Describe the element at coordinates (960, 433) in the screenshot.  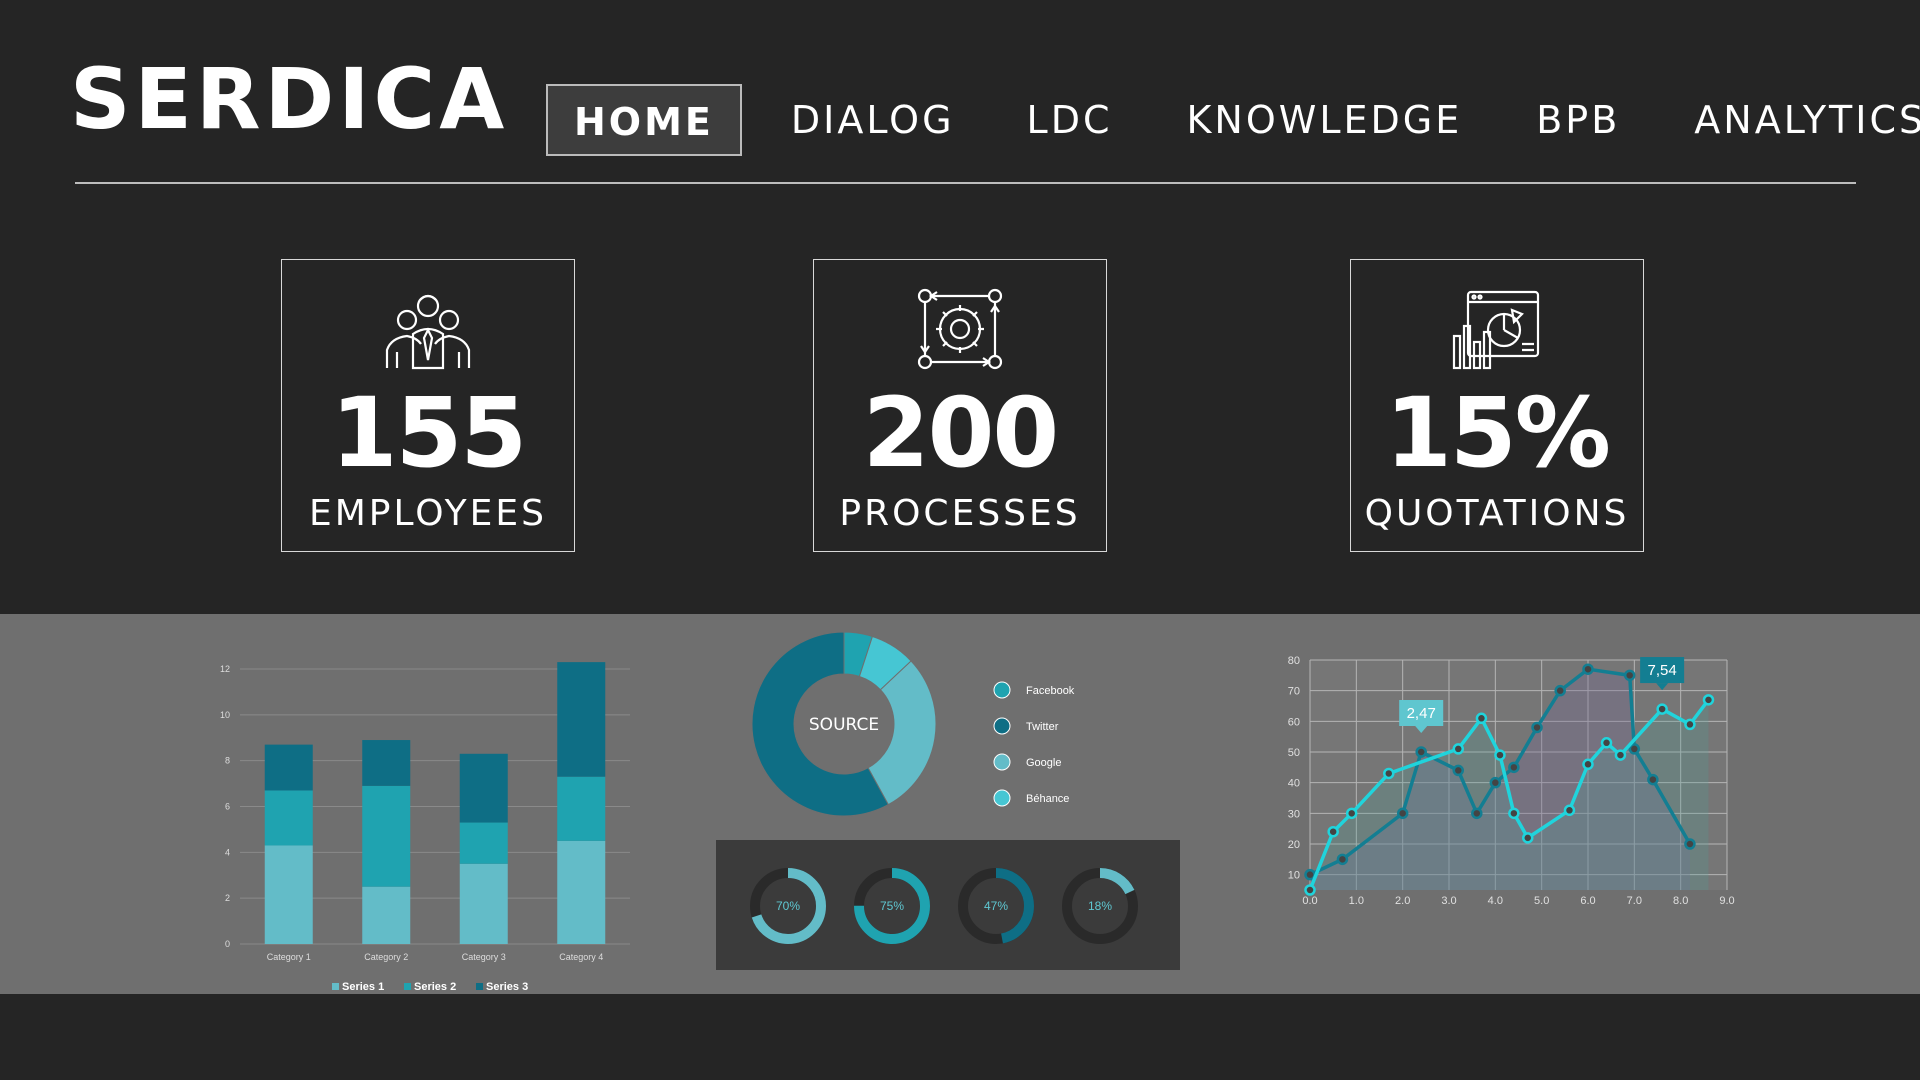
I see `kpi-processes-value: 200` at that location.